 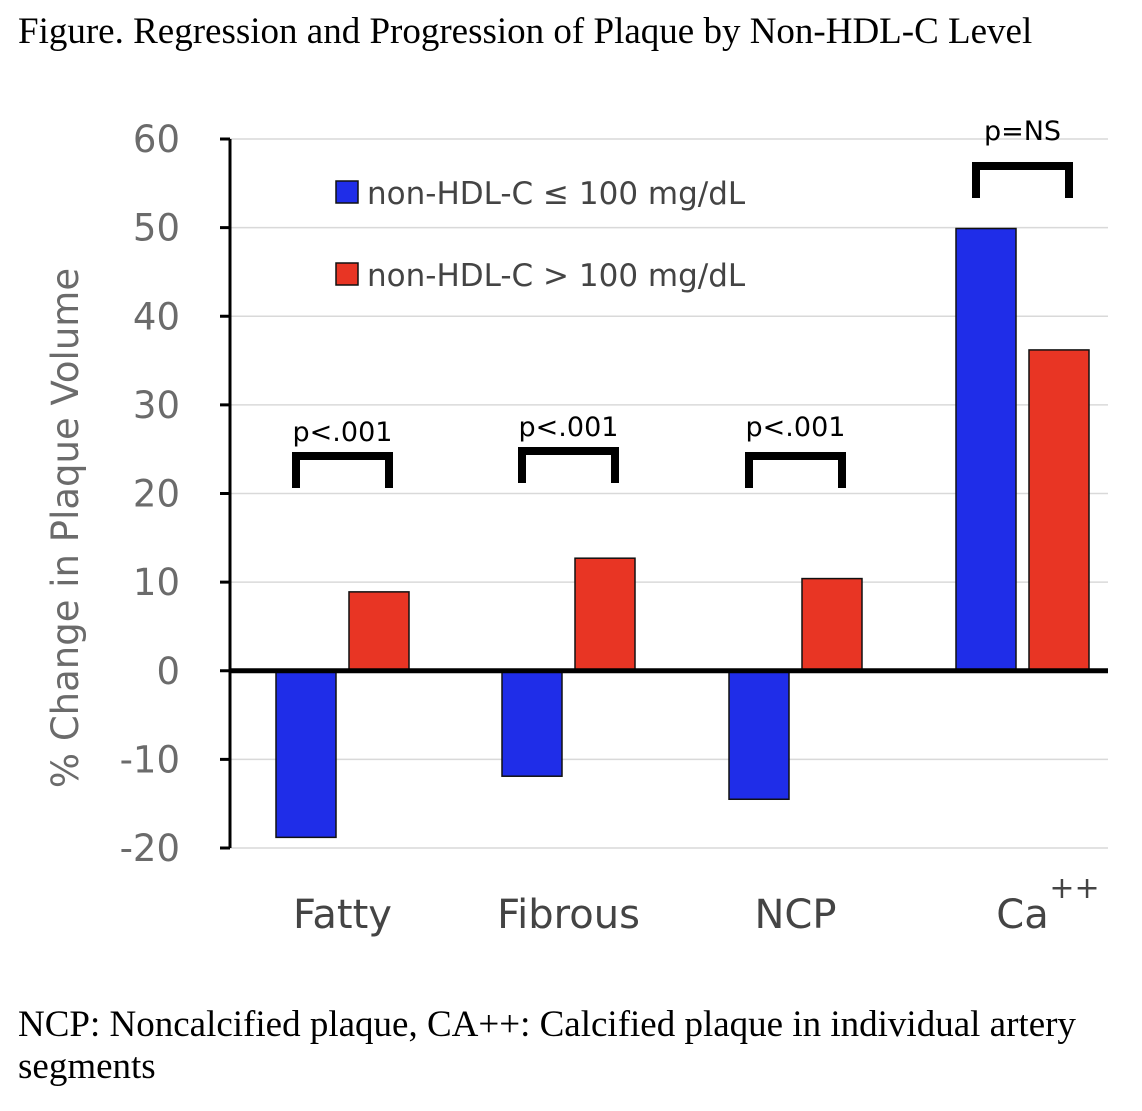 I want to click on y-tick-label: -20, so click(x=150, y=848).